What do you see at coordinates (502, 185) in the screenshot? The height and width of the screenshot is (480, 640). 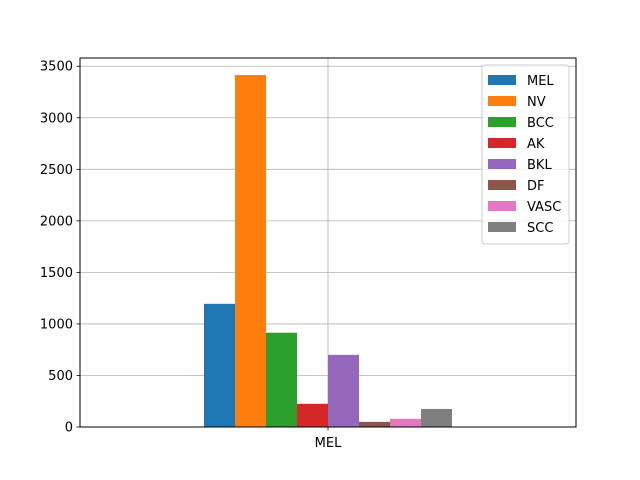 I see `legend-swatch-df` at bounding box center [502, 185].